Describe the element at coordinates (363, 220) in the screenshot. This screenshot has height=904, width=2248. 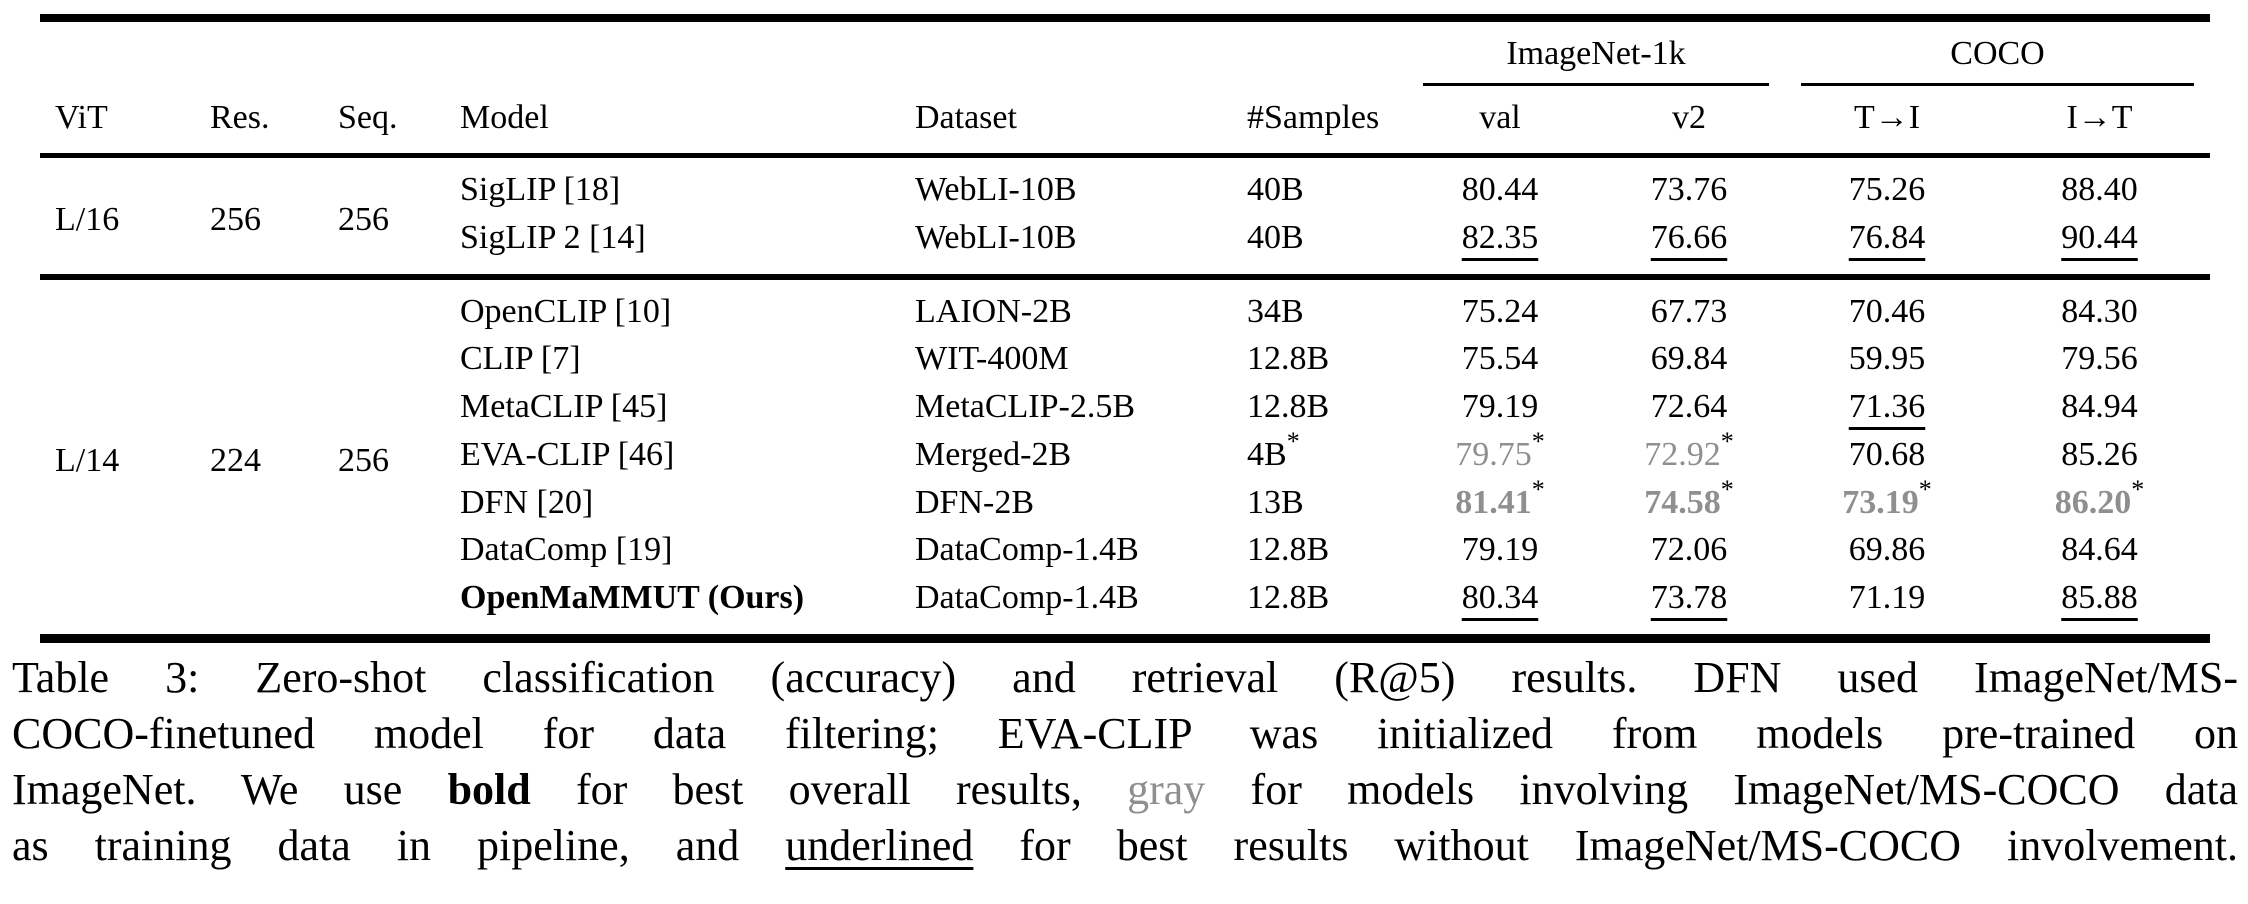
I see `cell-seq: 256` at that location.